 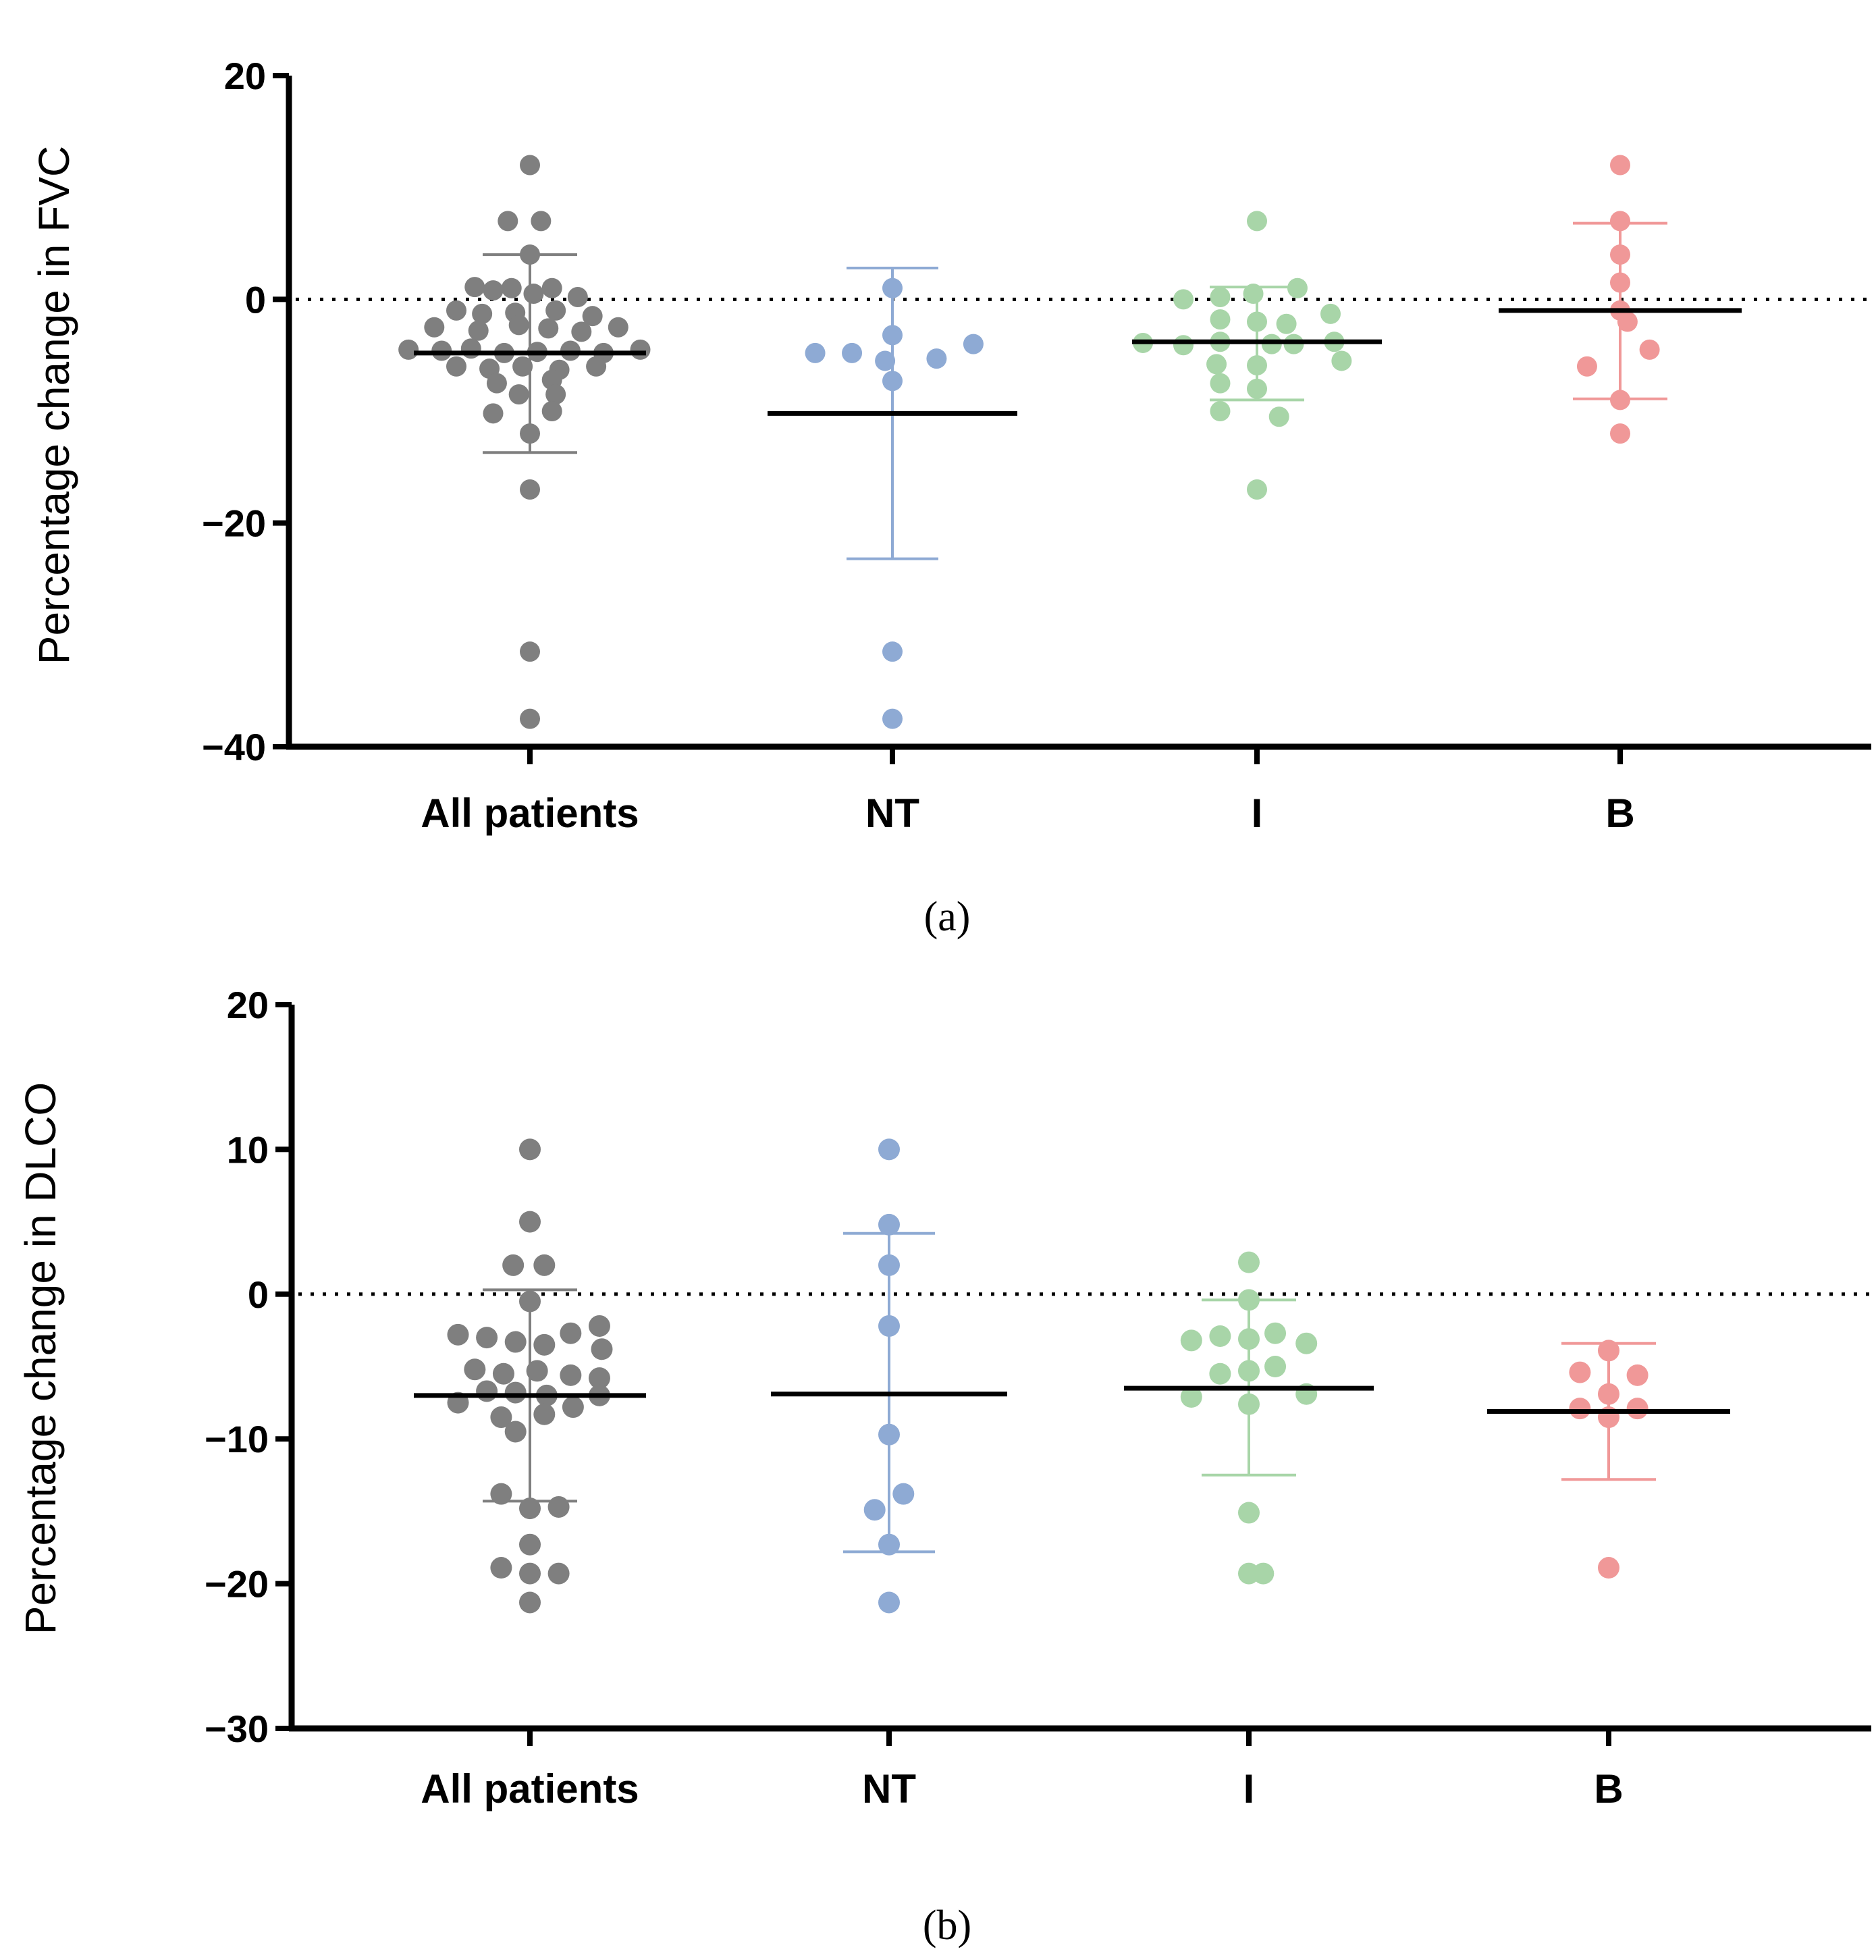 I want to click on group-b, so click(x=1608, y=1459).